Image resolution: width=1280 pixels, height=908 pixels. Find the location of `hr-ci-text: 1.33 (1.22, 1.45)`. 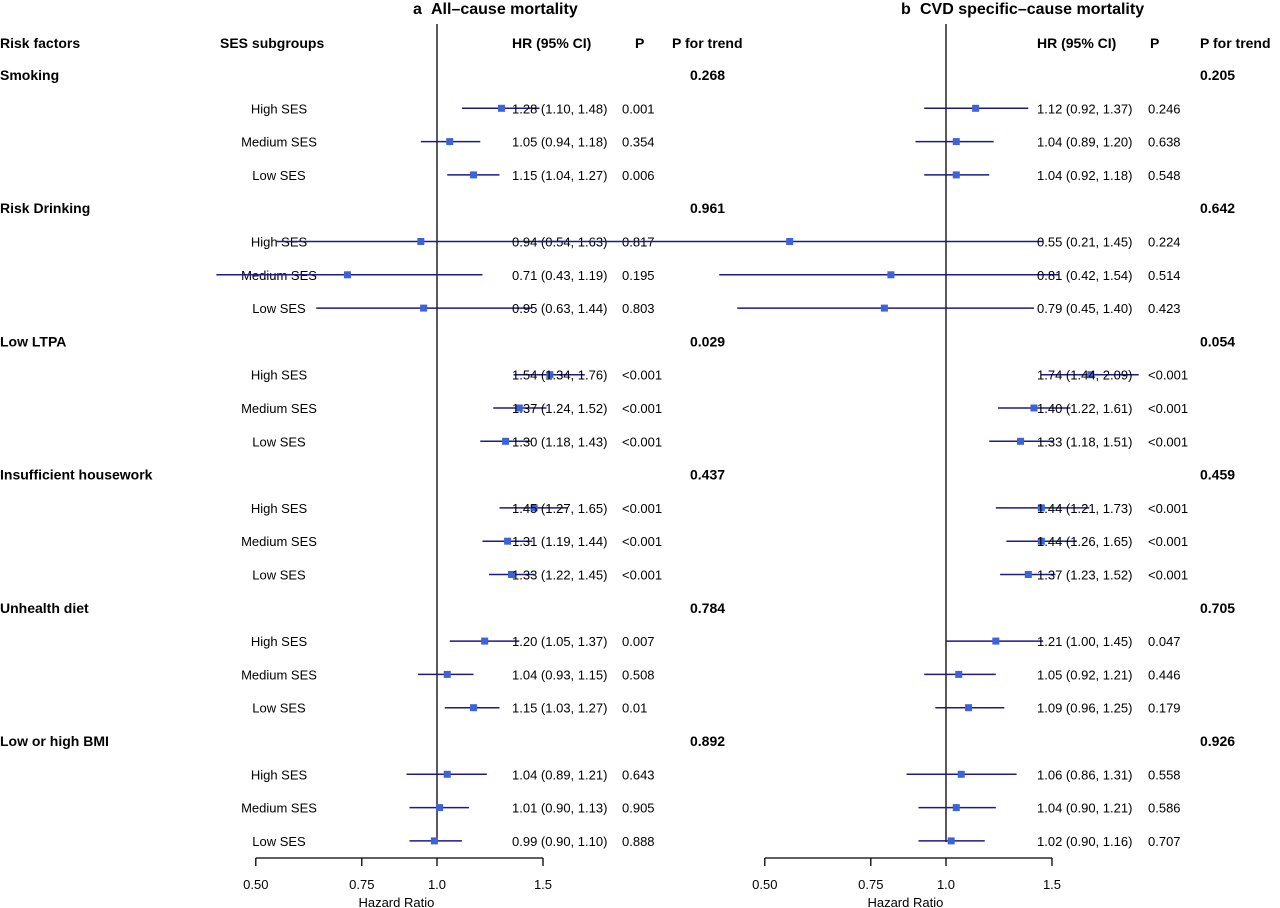

hr-ci-text: 1.33 (1.22, 1.45) is located at coordinates (559, 575).